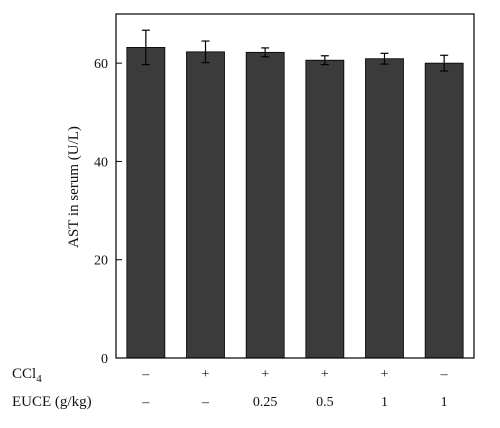 The height and width of the screenshot is (428, 500). Describe the element at coordinates (108, 212) in the screenshot. I see `y-ticks-layer: 0 20 40 60` at that location.